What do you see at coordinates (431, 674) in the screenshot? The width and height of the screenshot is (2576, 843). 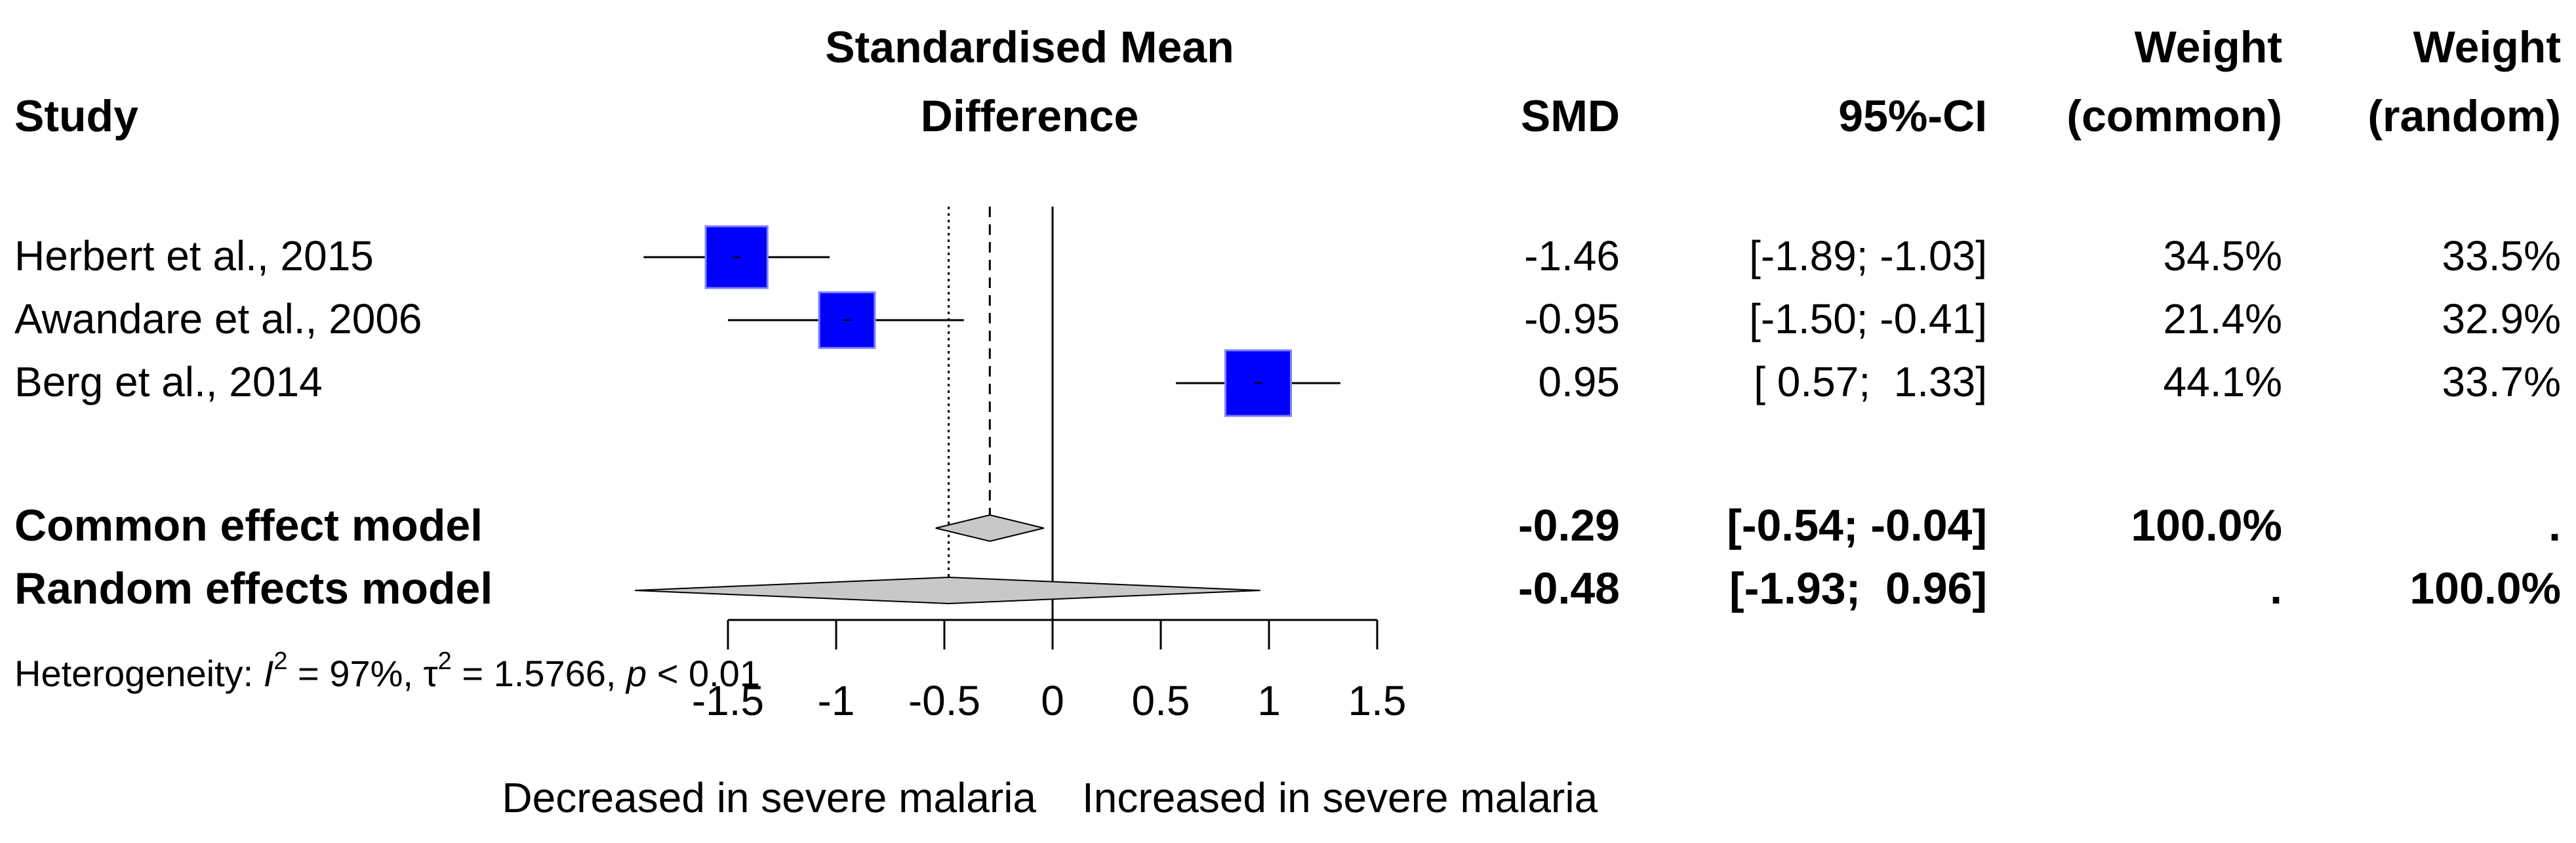 I see `tau-label: τ` at bounding box center [431, 674].